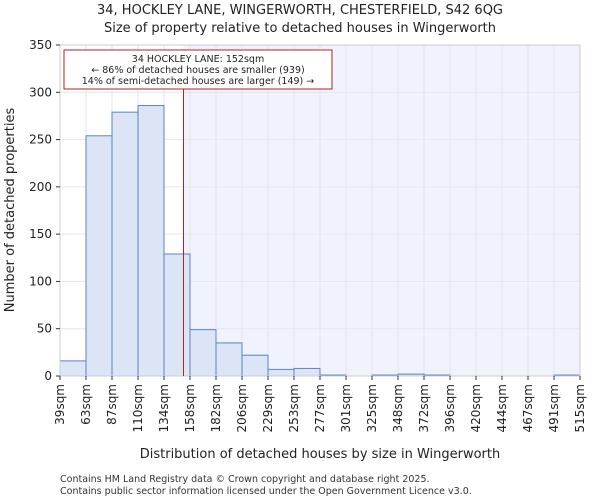 Image resolution: width=600 pixels, height=500 pixels. What do you see at coordinates (294, 408) in the screenshot?
I see `x-tick-label: 253sqm` at bounding box center [294, 408].